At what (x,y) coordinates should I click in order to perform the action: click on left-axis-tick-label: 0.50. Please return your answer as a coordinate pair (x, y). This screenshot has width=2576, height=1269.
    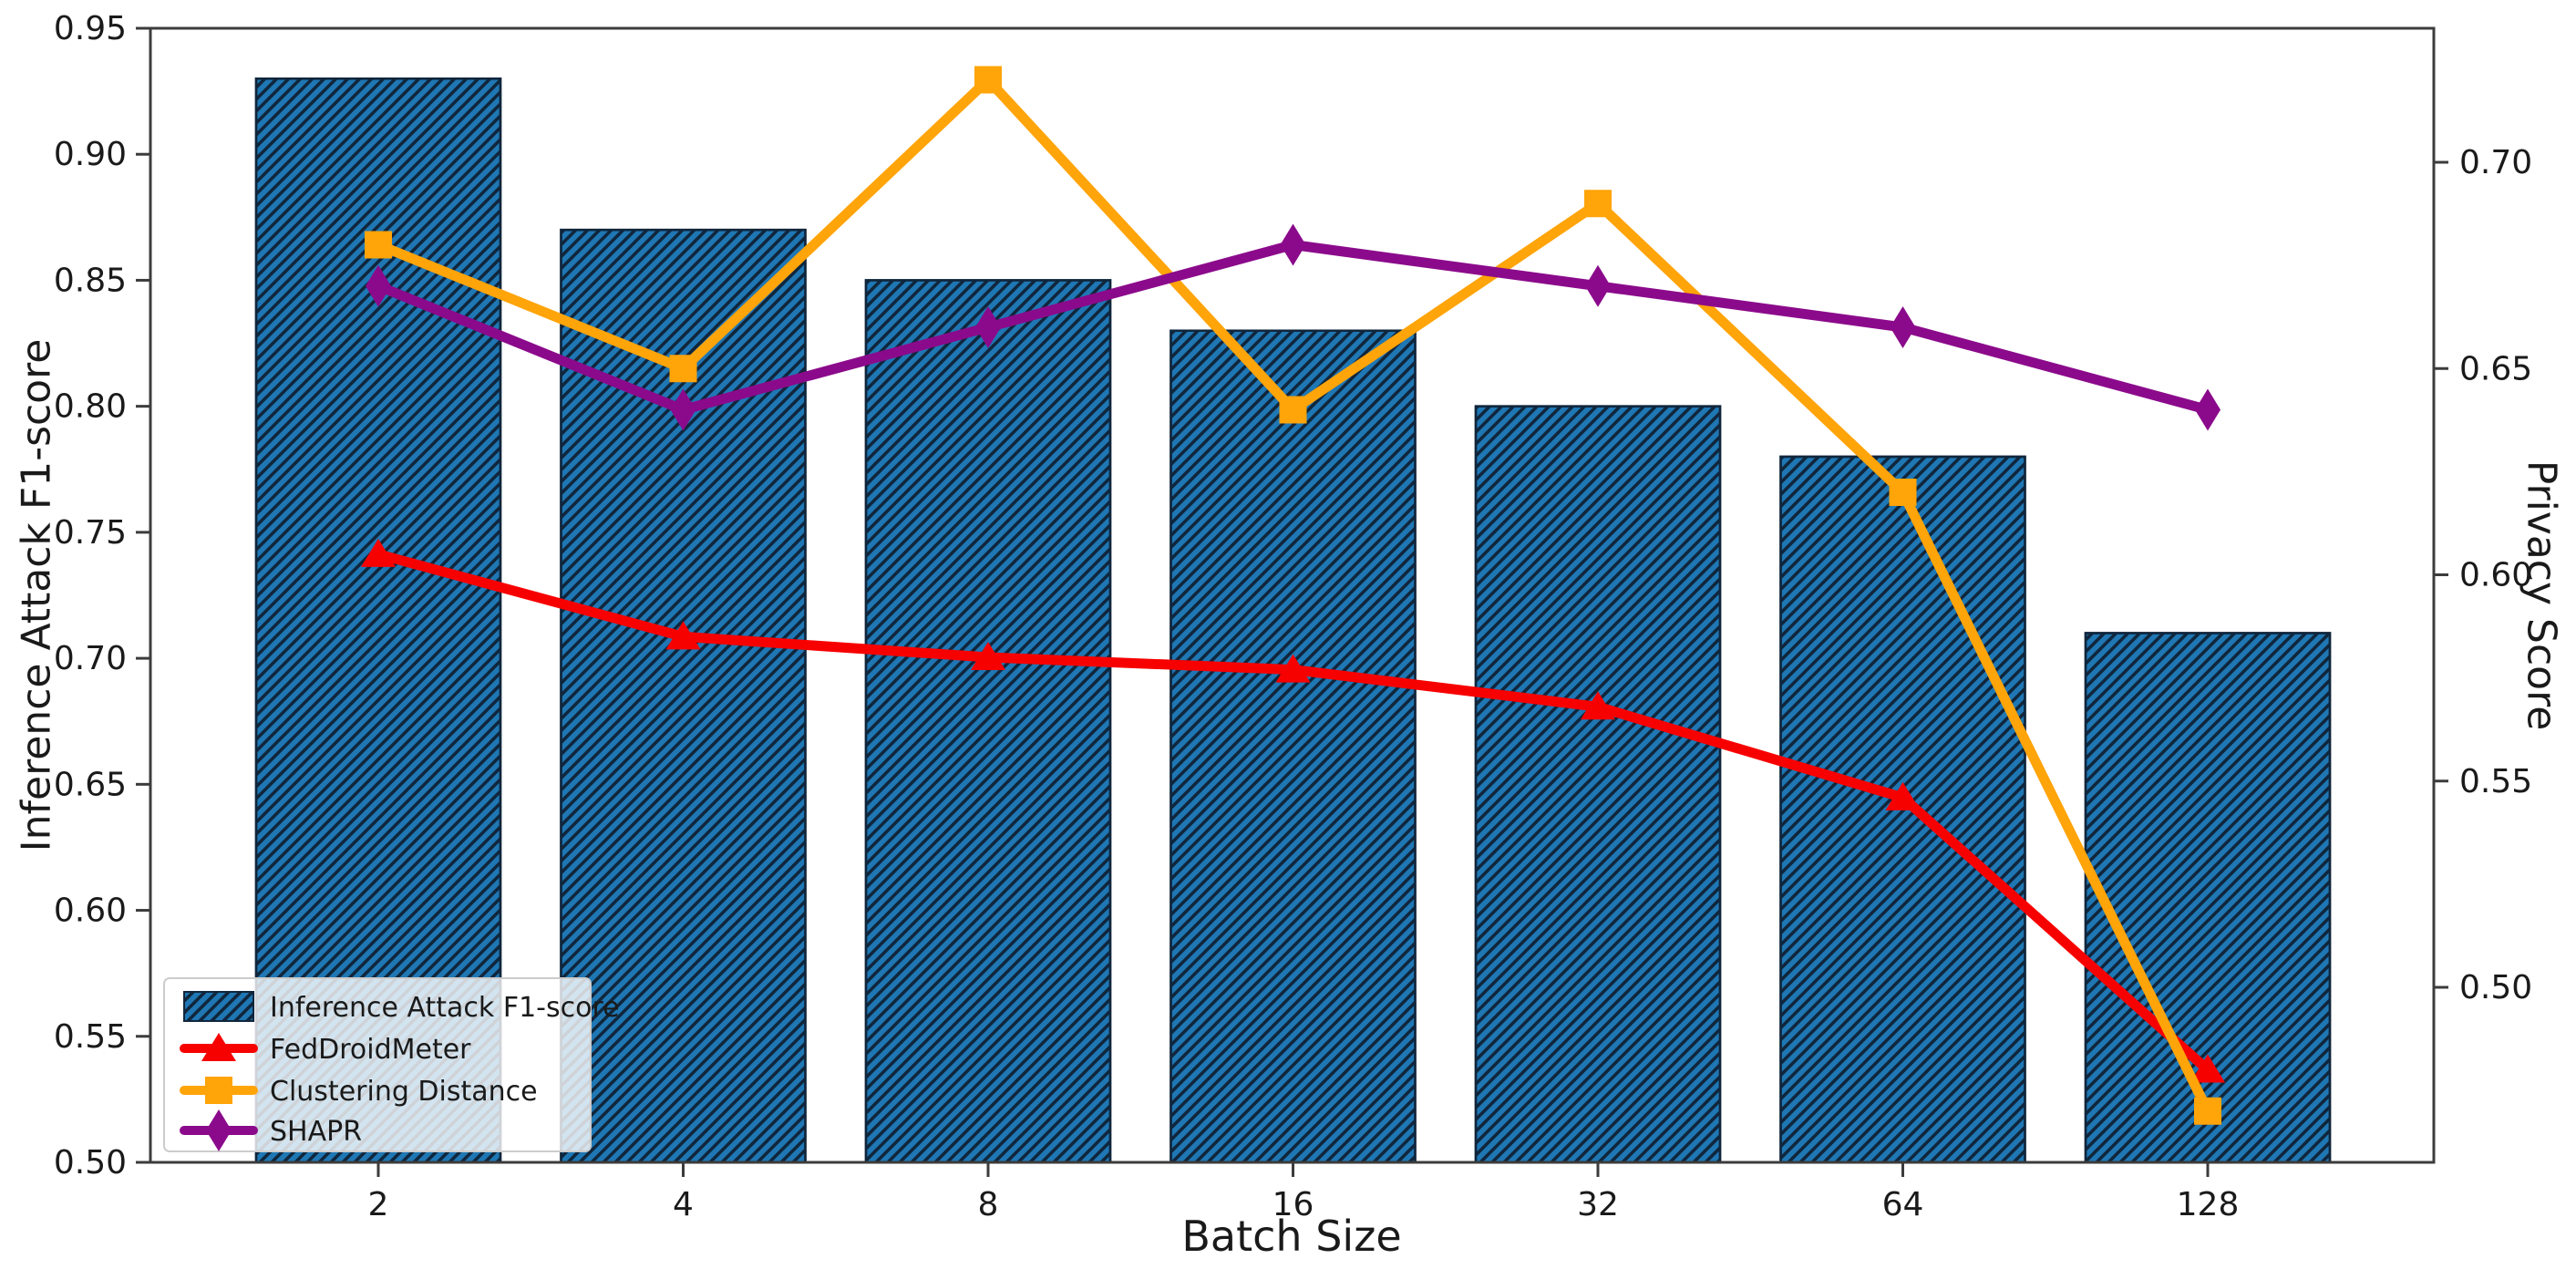
    Looking at the image, I should click on (90, 1162).